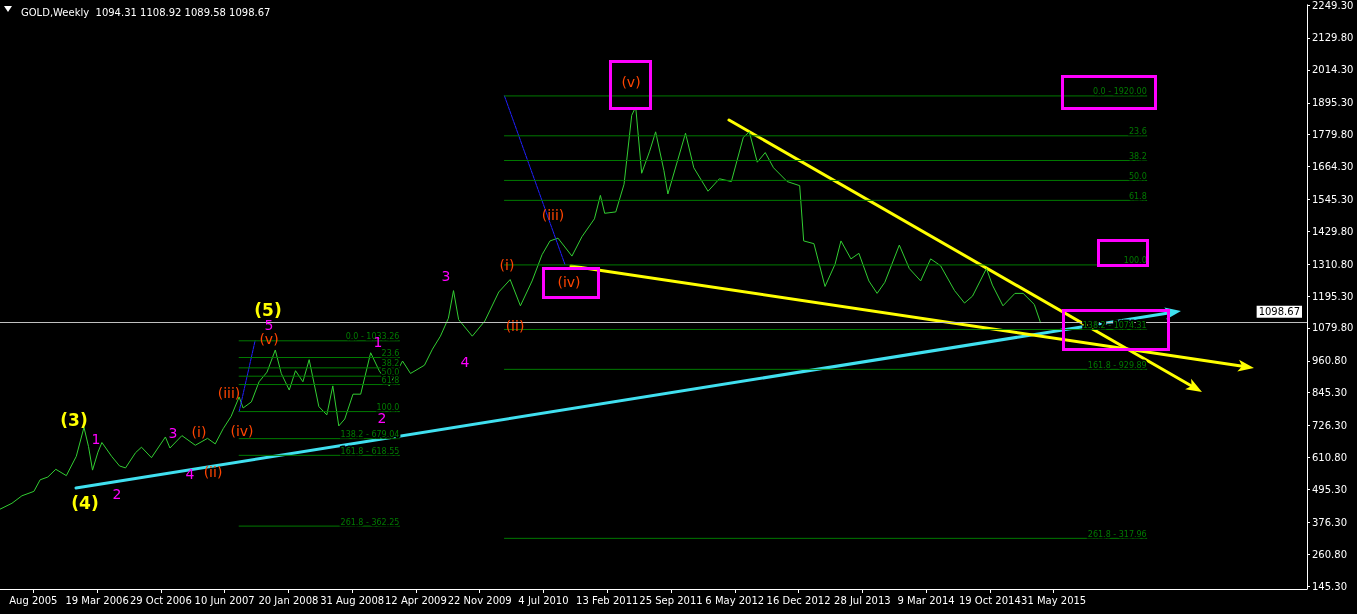  I want to click on series-label: 50.0, so click(1137, 176).